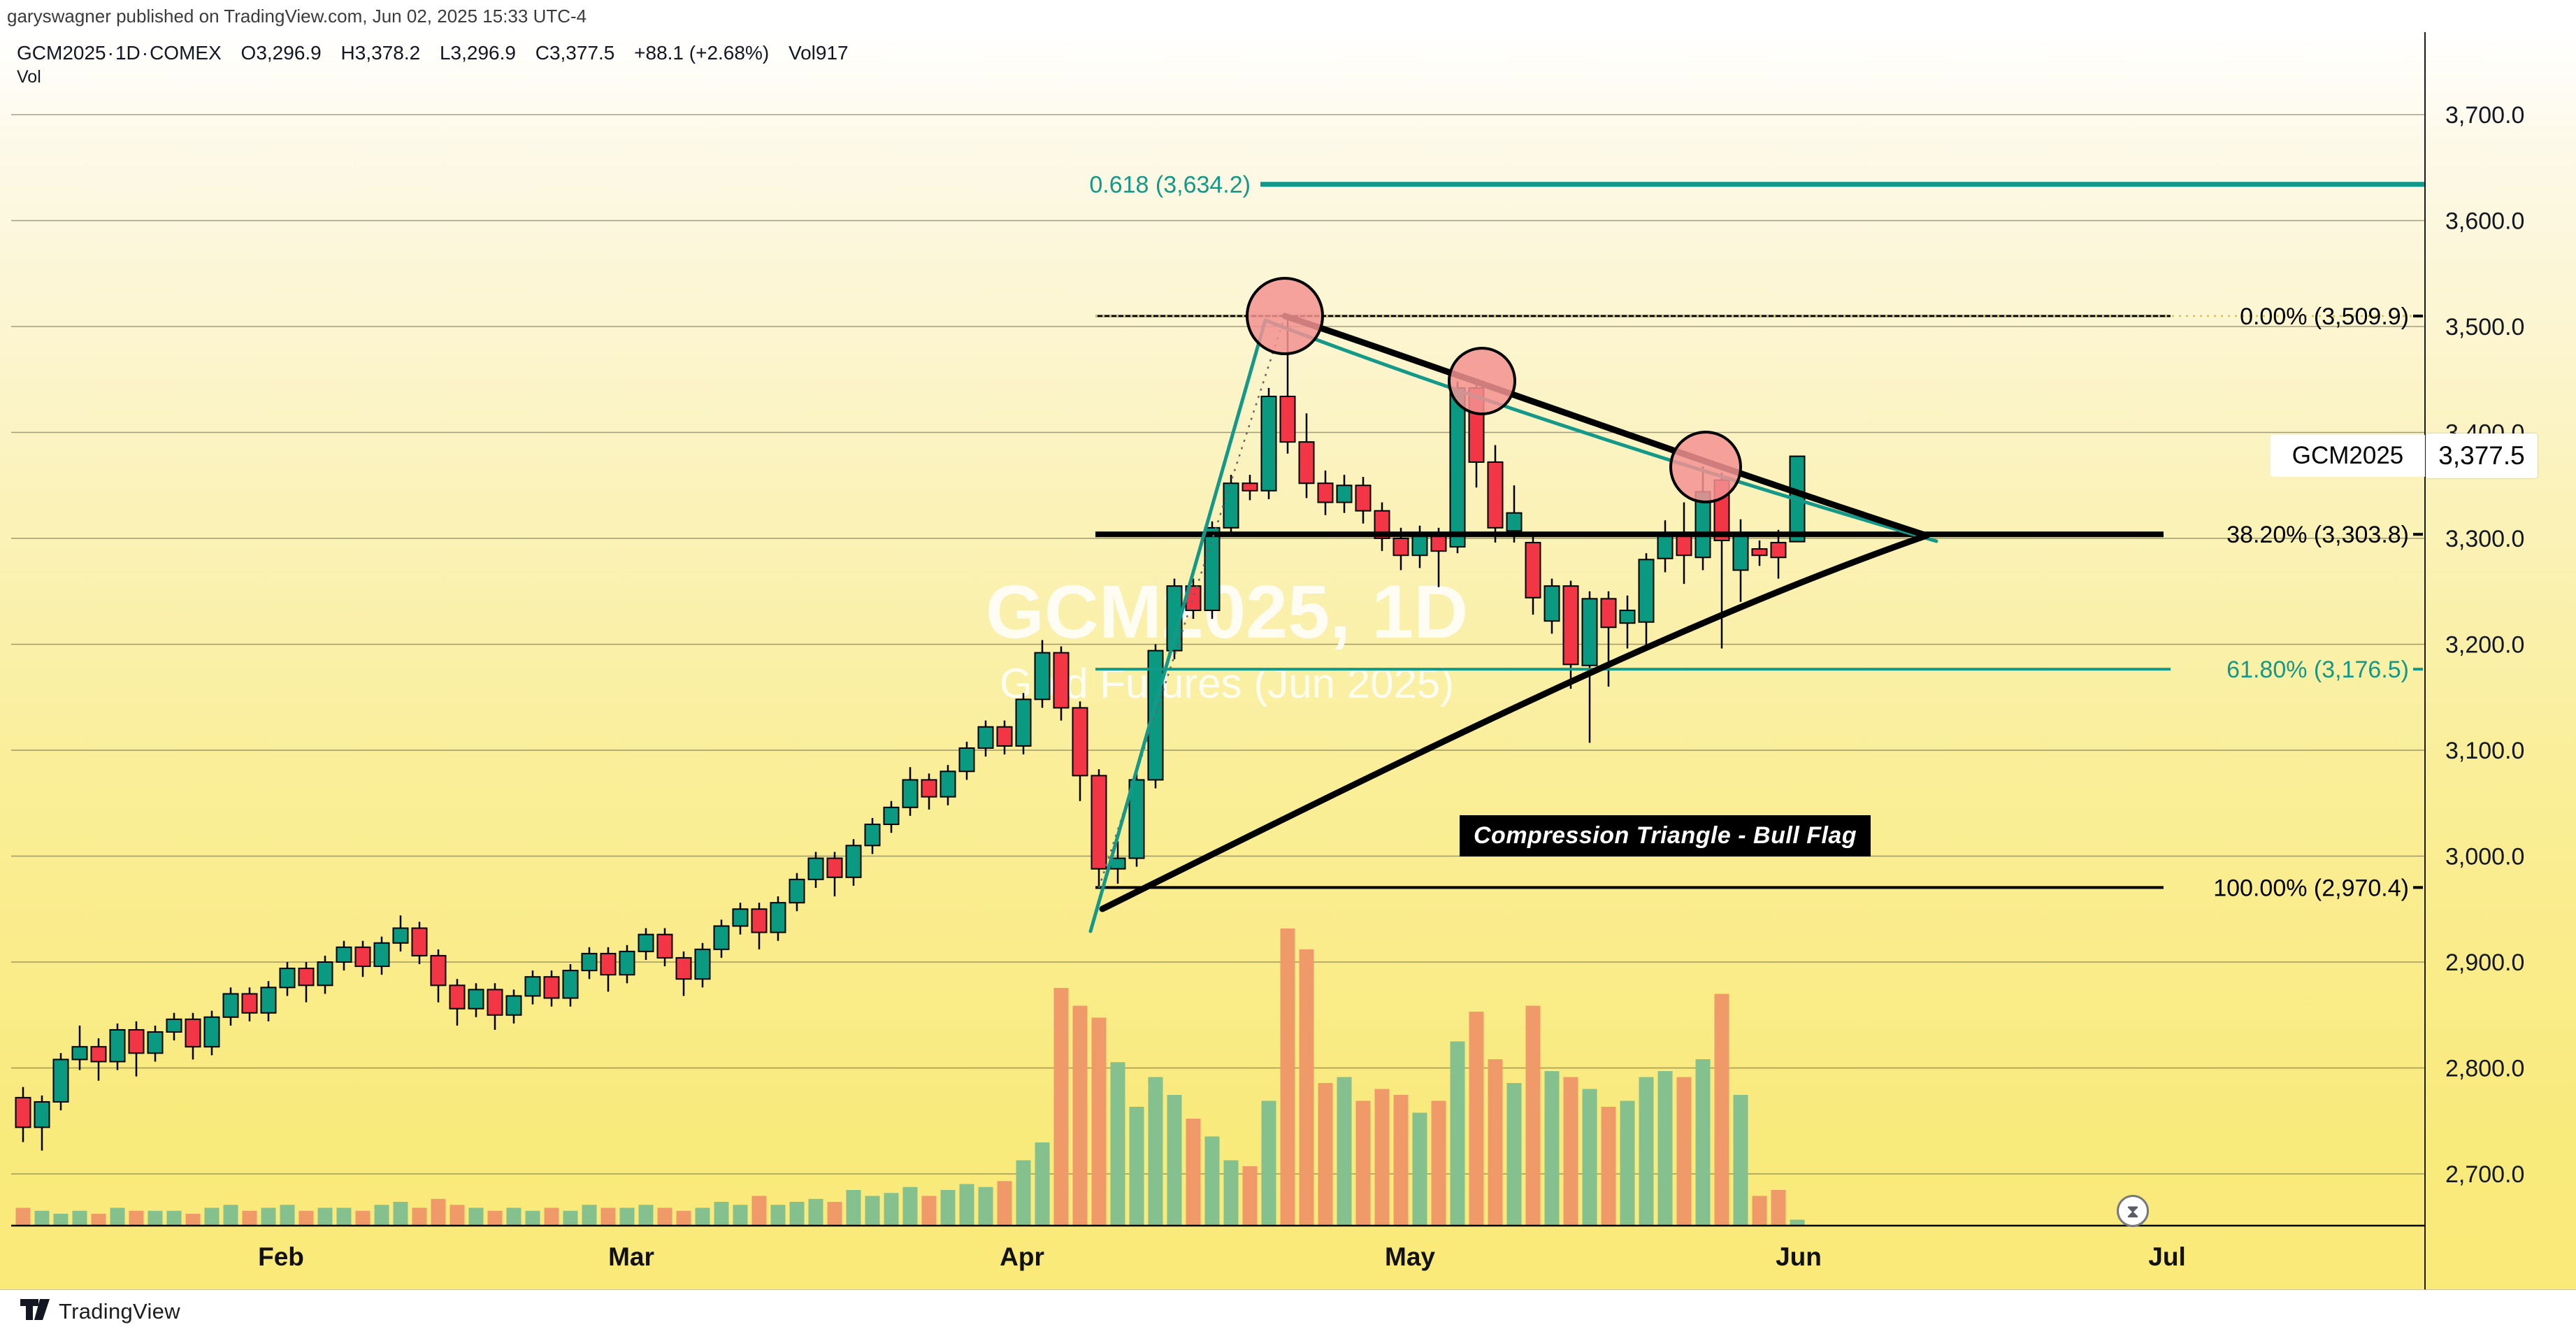 This screenshot has width=2576, height=1334. I want to click on volume-pane-legend: Vol, so click(29, 77).